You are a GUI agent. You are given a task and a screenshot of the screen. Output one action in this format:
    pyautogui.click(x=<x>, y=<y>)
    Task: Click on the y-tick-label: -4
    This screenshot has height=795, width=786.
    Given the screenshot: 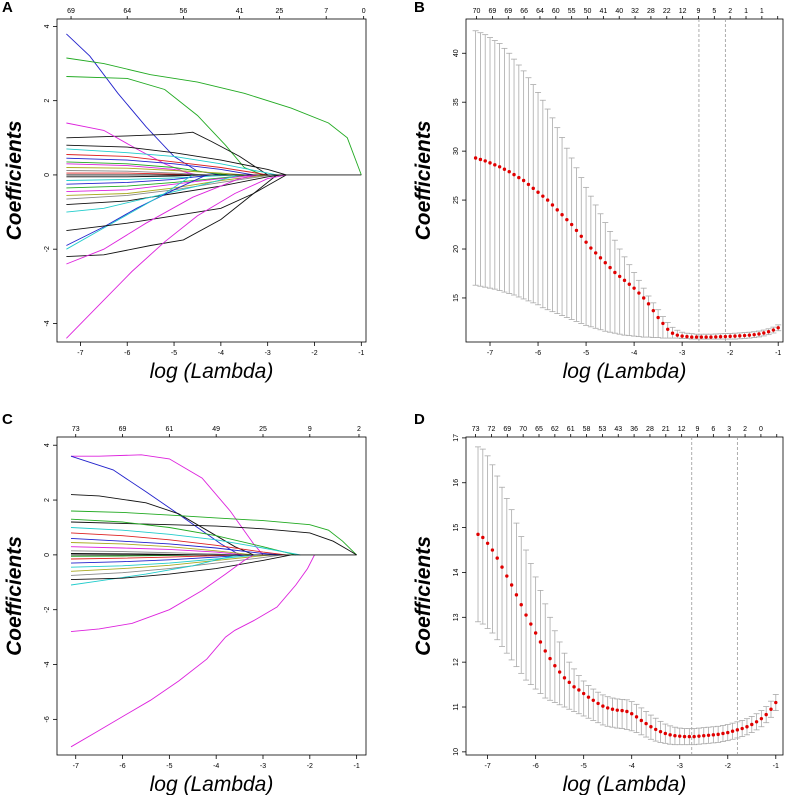 What is the action you would take?
    pyautogui.click(x=47, y=664)
    